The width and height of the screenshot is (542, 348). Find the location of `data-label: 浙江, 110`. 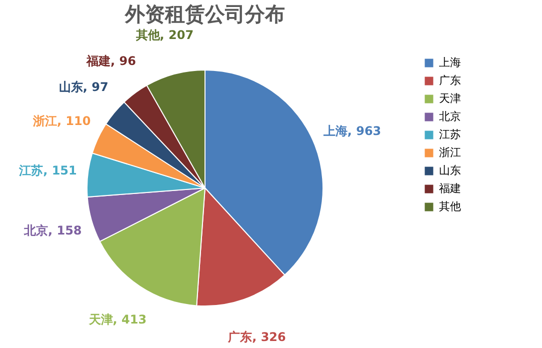

data-label: 浙江, 110 is located at coordinates (61, 121).